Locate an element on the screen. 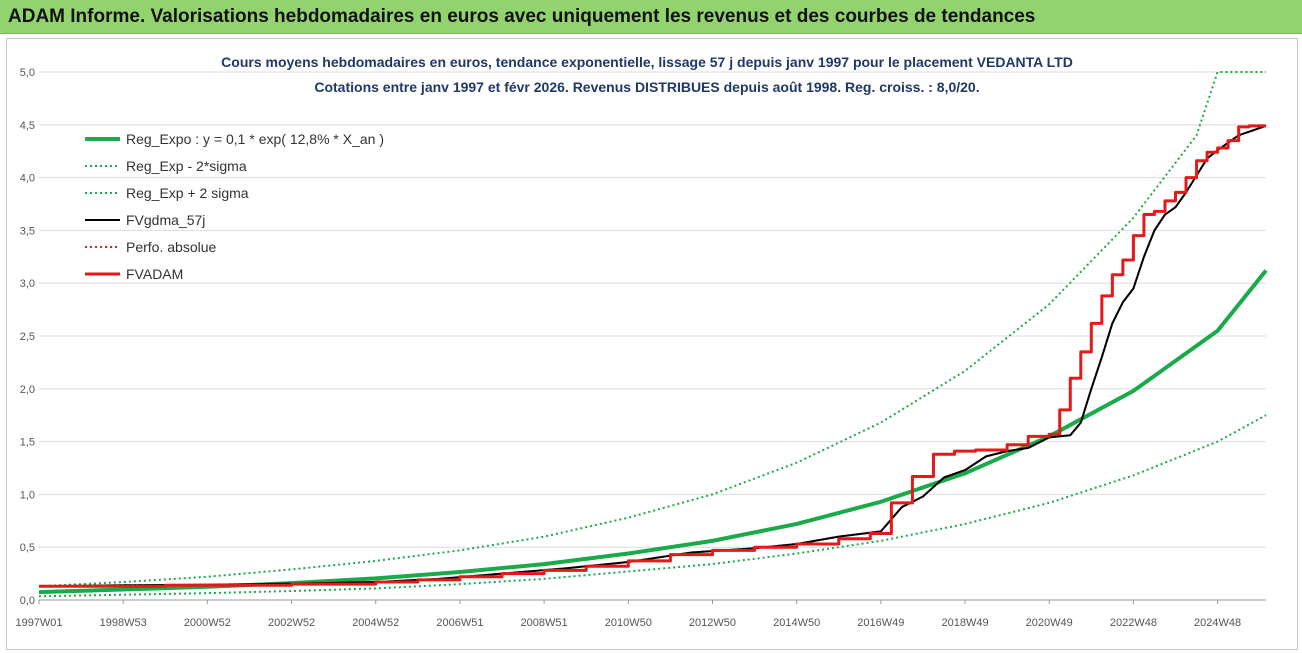 Image resolution: width=1302 pixels, height=653 pixels. x-tick-label: 1998W53 is located at coordinates (123, 623).